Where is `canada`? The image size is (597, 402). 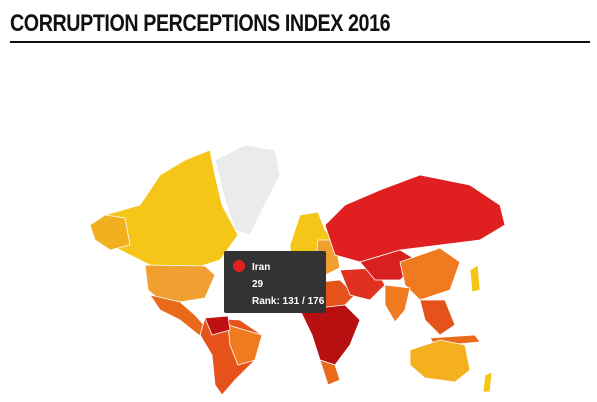
canada is located at coordinates (171, 209).